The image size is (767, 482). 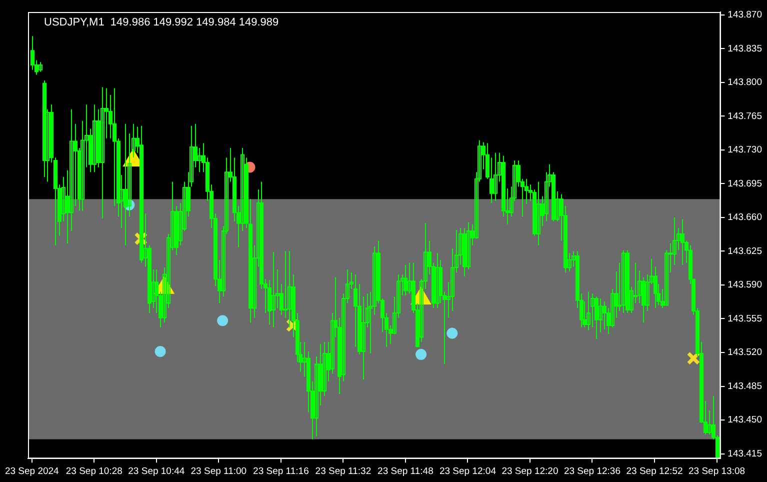 I want to click on x-tick-label: 23 Sep 11:32, so click(x=343, y=471).